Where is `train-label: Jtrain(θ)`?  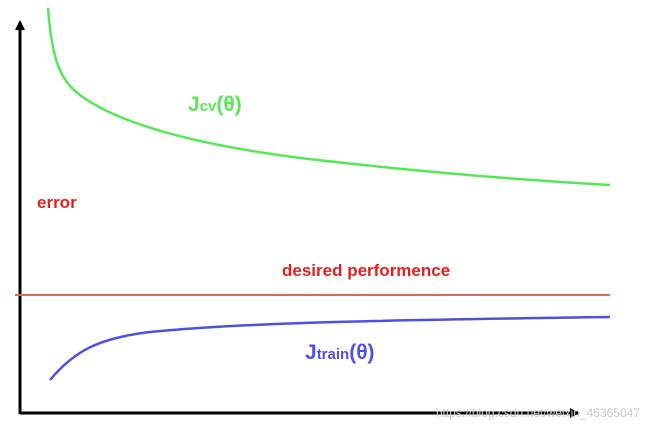
train-label: Jtrain(θ) is located at coordinates (340, 352).